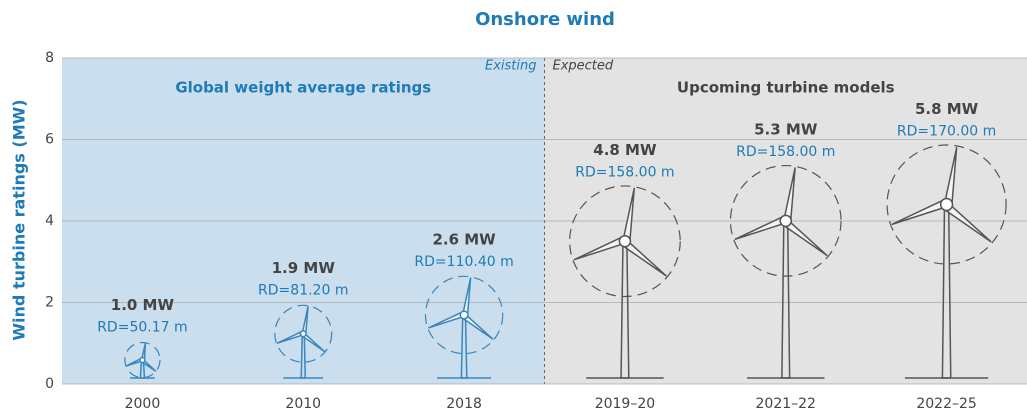  Describe the element at coordinates (946, 132) in the screenshot. I see `rotor-label: RD=170.00 m` at that location.